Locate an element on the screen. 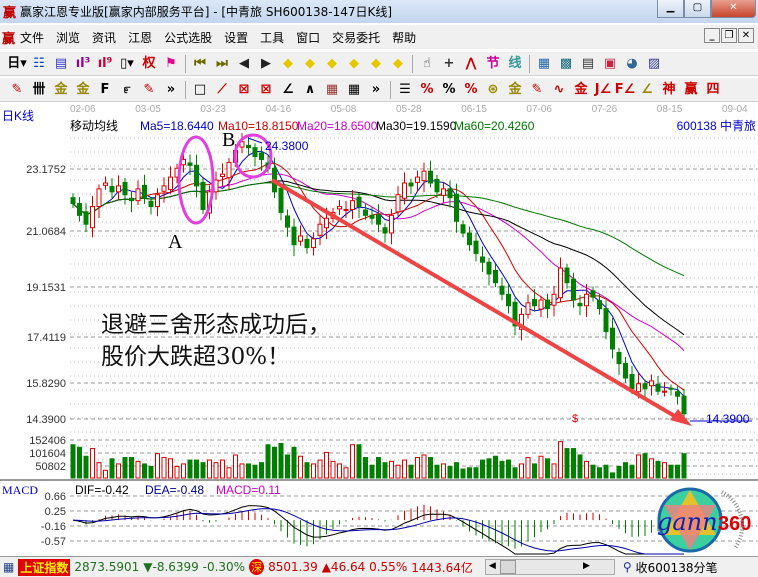  zoom-left-icon: ◆ is located at coordinates (288, 63).